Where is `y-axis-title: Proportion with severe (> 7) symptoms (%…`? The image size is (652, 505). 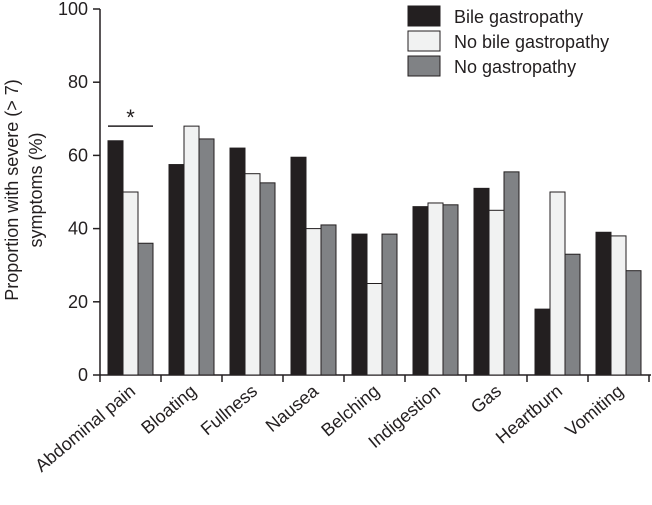 y-axis-title: Proportion with severe (> 7) symptoms (%… is located at coordinates (24, 190).